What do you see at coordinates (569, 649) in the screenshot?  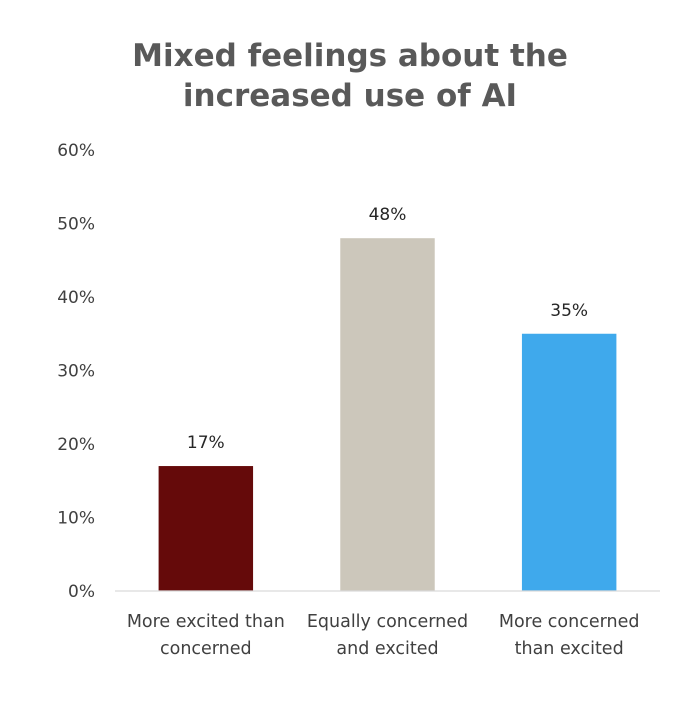 I see `category-label-line: than excited` at bounding box center [569, 649].